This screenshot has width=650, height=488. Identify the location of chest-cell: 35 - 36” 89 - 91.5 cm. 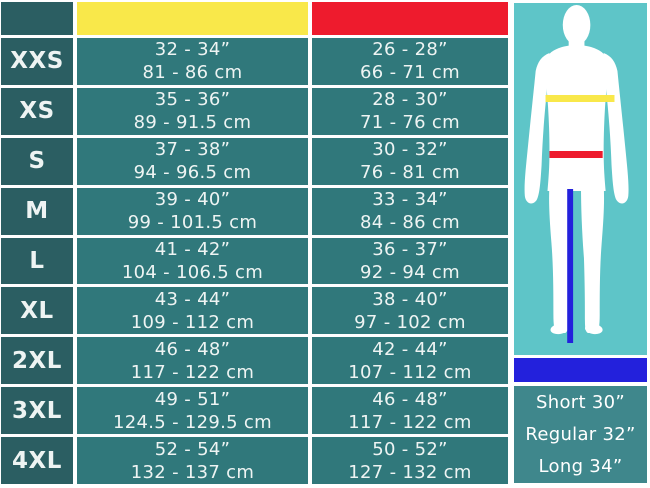
(192, 111).